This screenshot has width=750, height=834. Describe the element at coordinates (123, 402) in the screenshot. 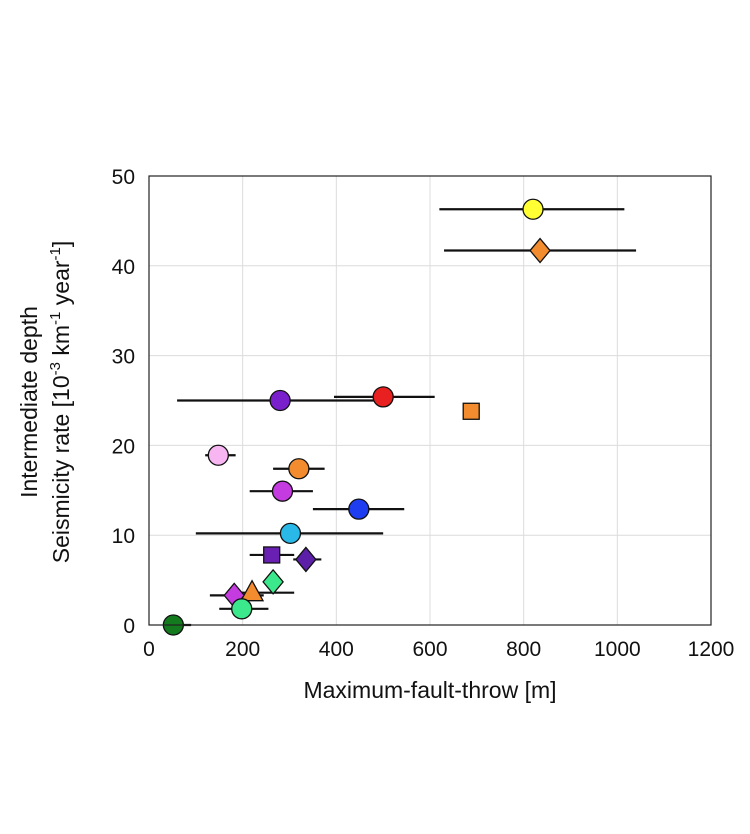

I see `y-tick-labels: 0 10 20 30 40 50` at that location.